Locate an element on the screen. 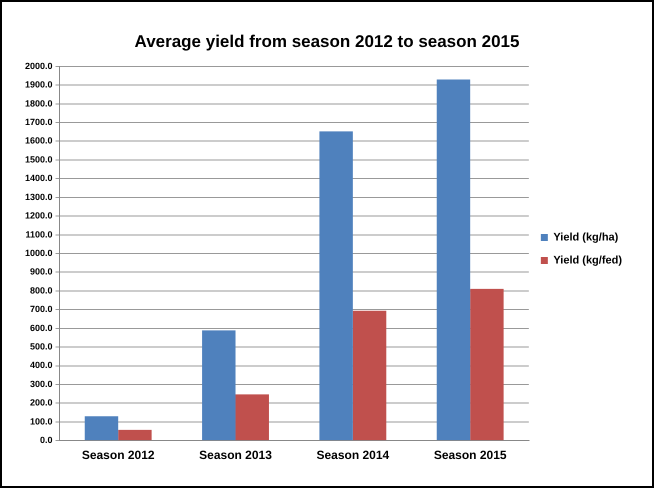  y-tick-label: 1300.0 is located at coordinates (38, 197).